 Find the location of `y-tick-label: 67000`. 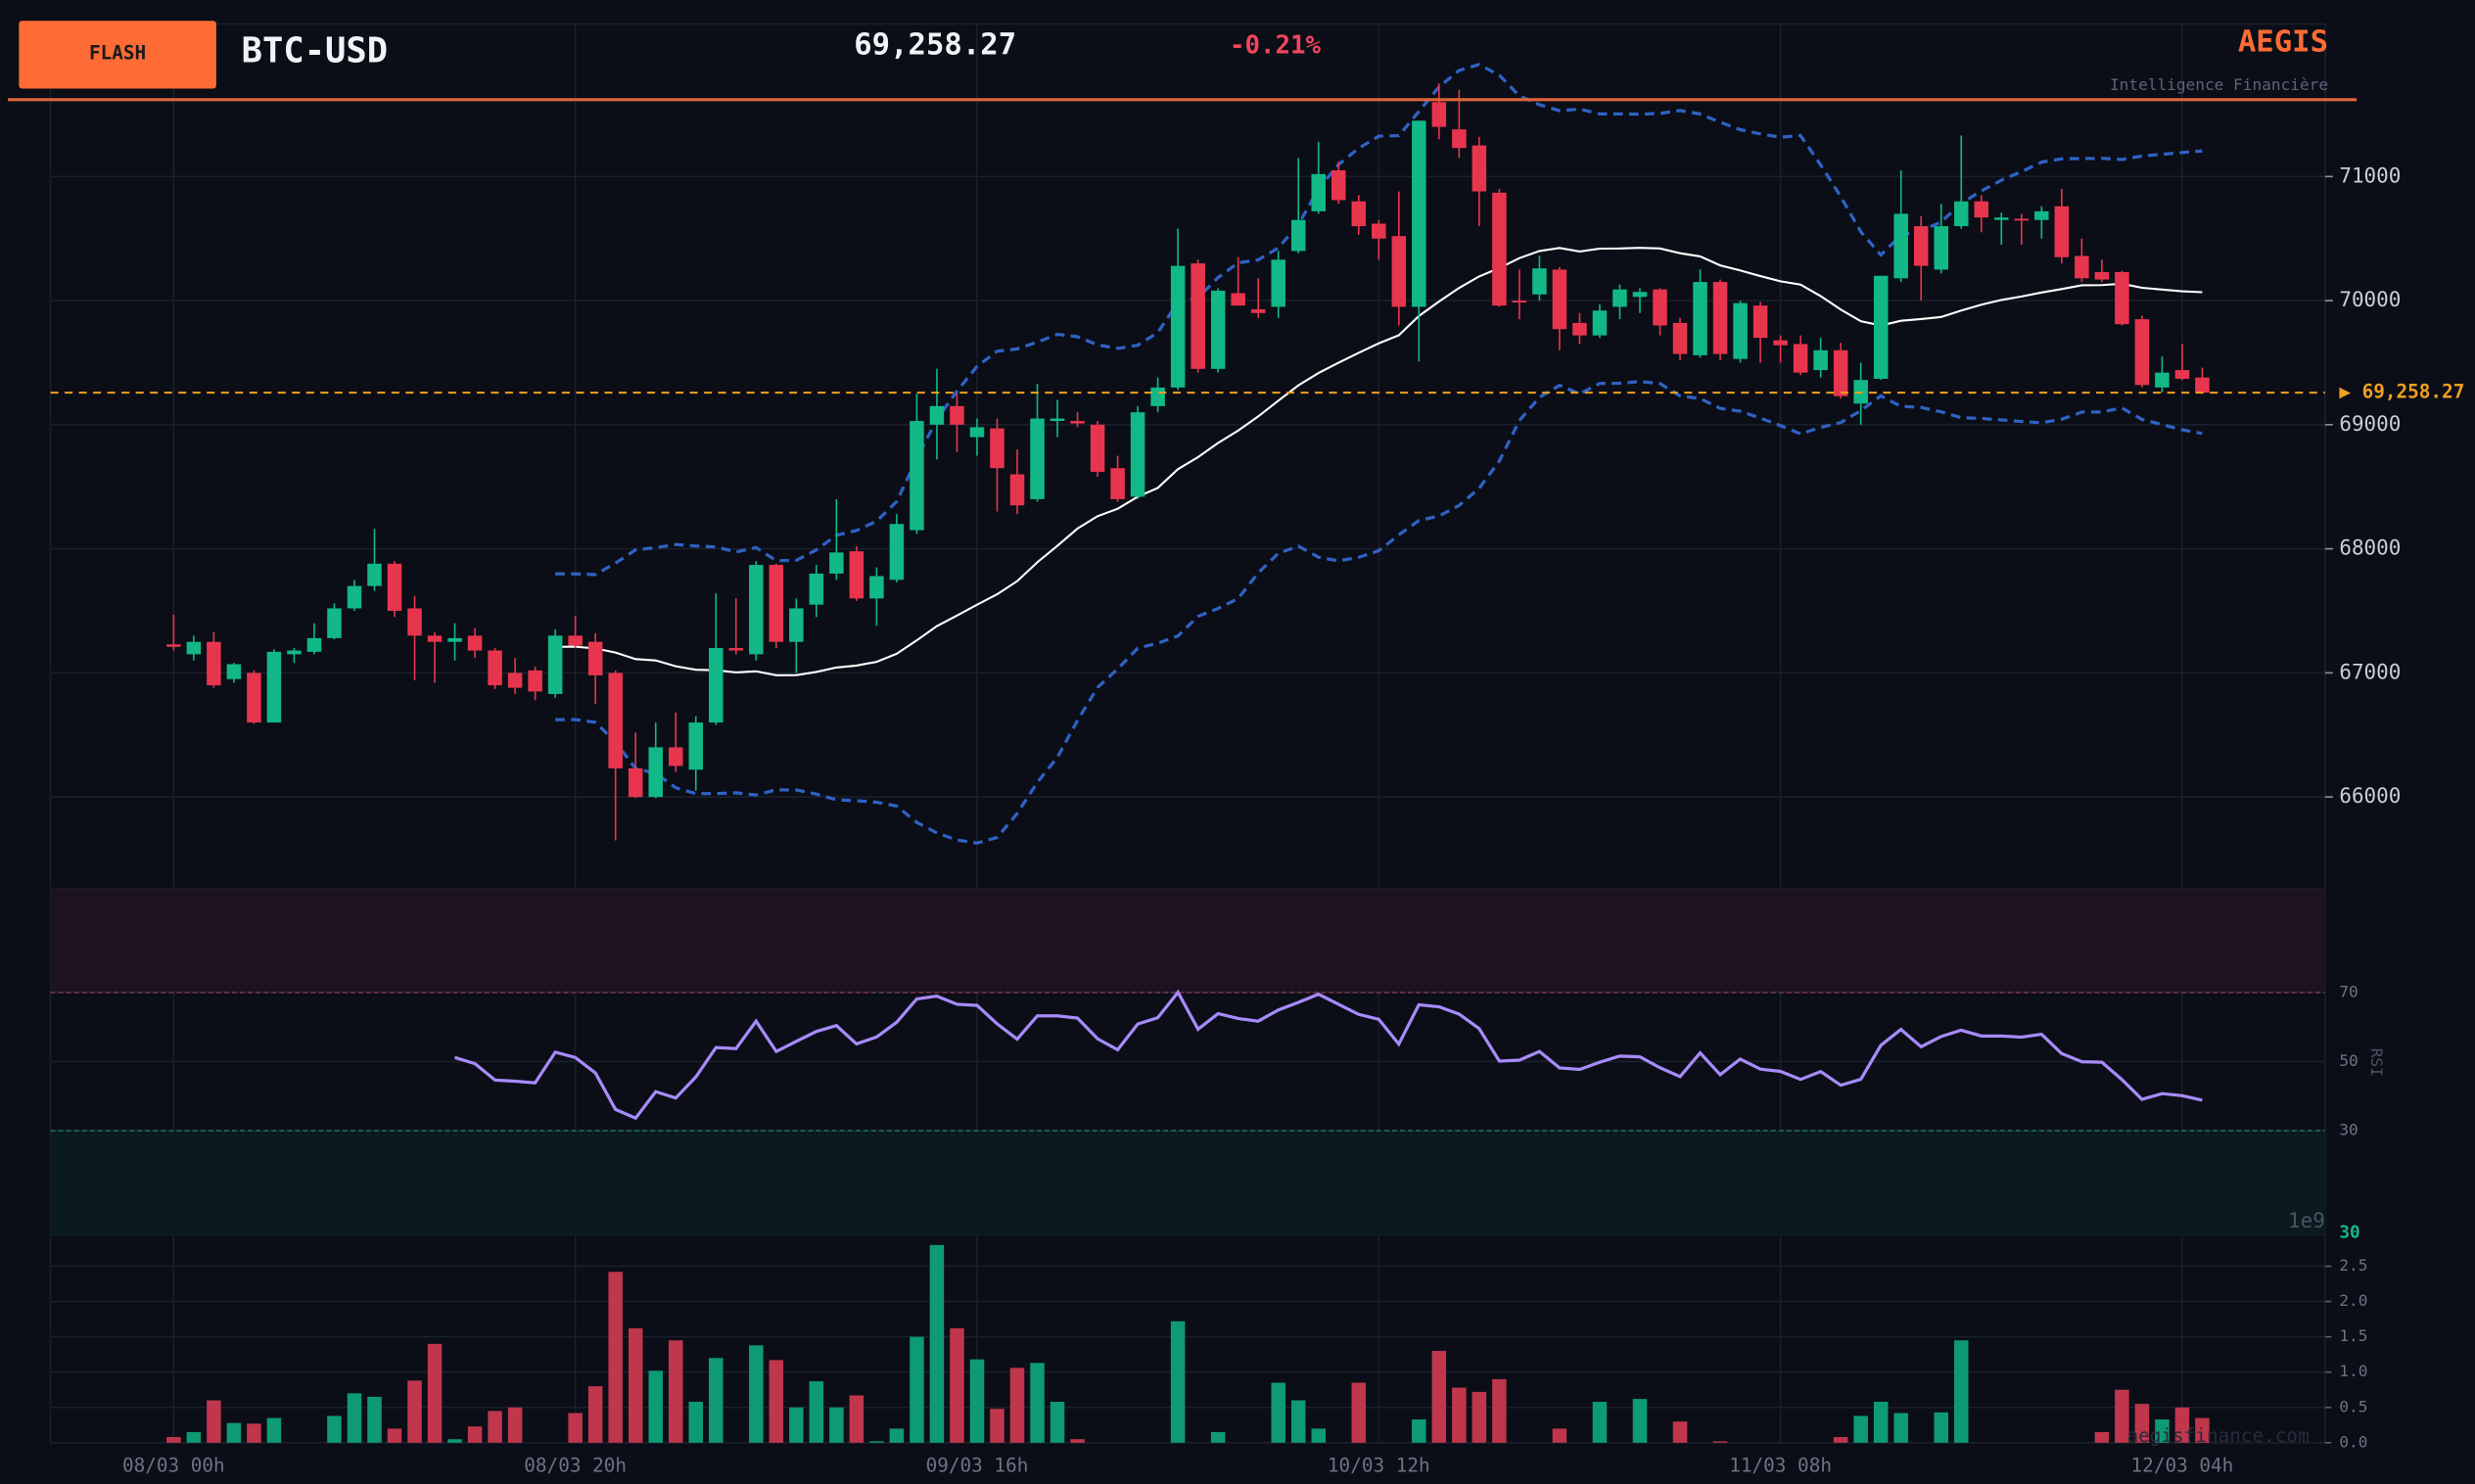

y-tick-label: 67000 is located at coordinates (2370, 671).